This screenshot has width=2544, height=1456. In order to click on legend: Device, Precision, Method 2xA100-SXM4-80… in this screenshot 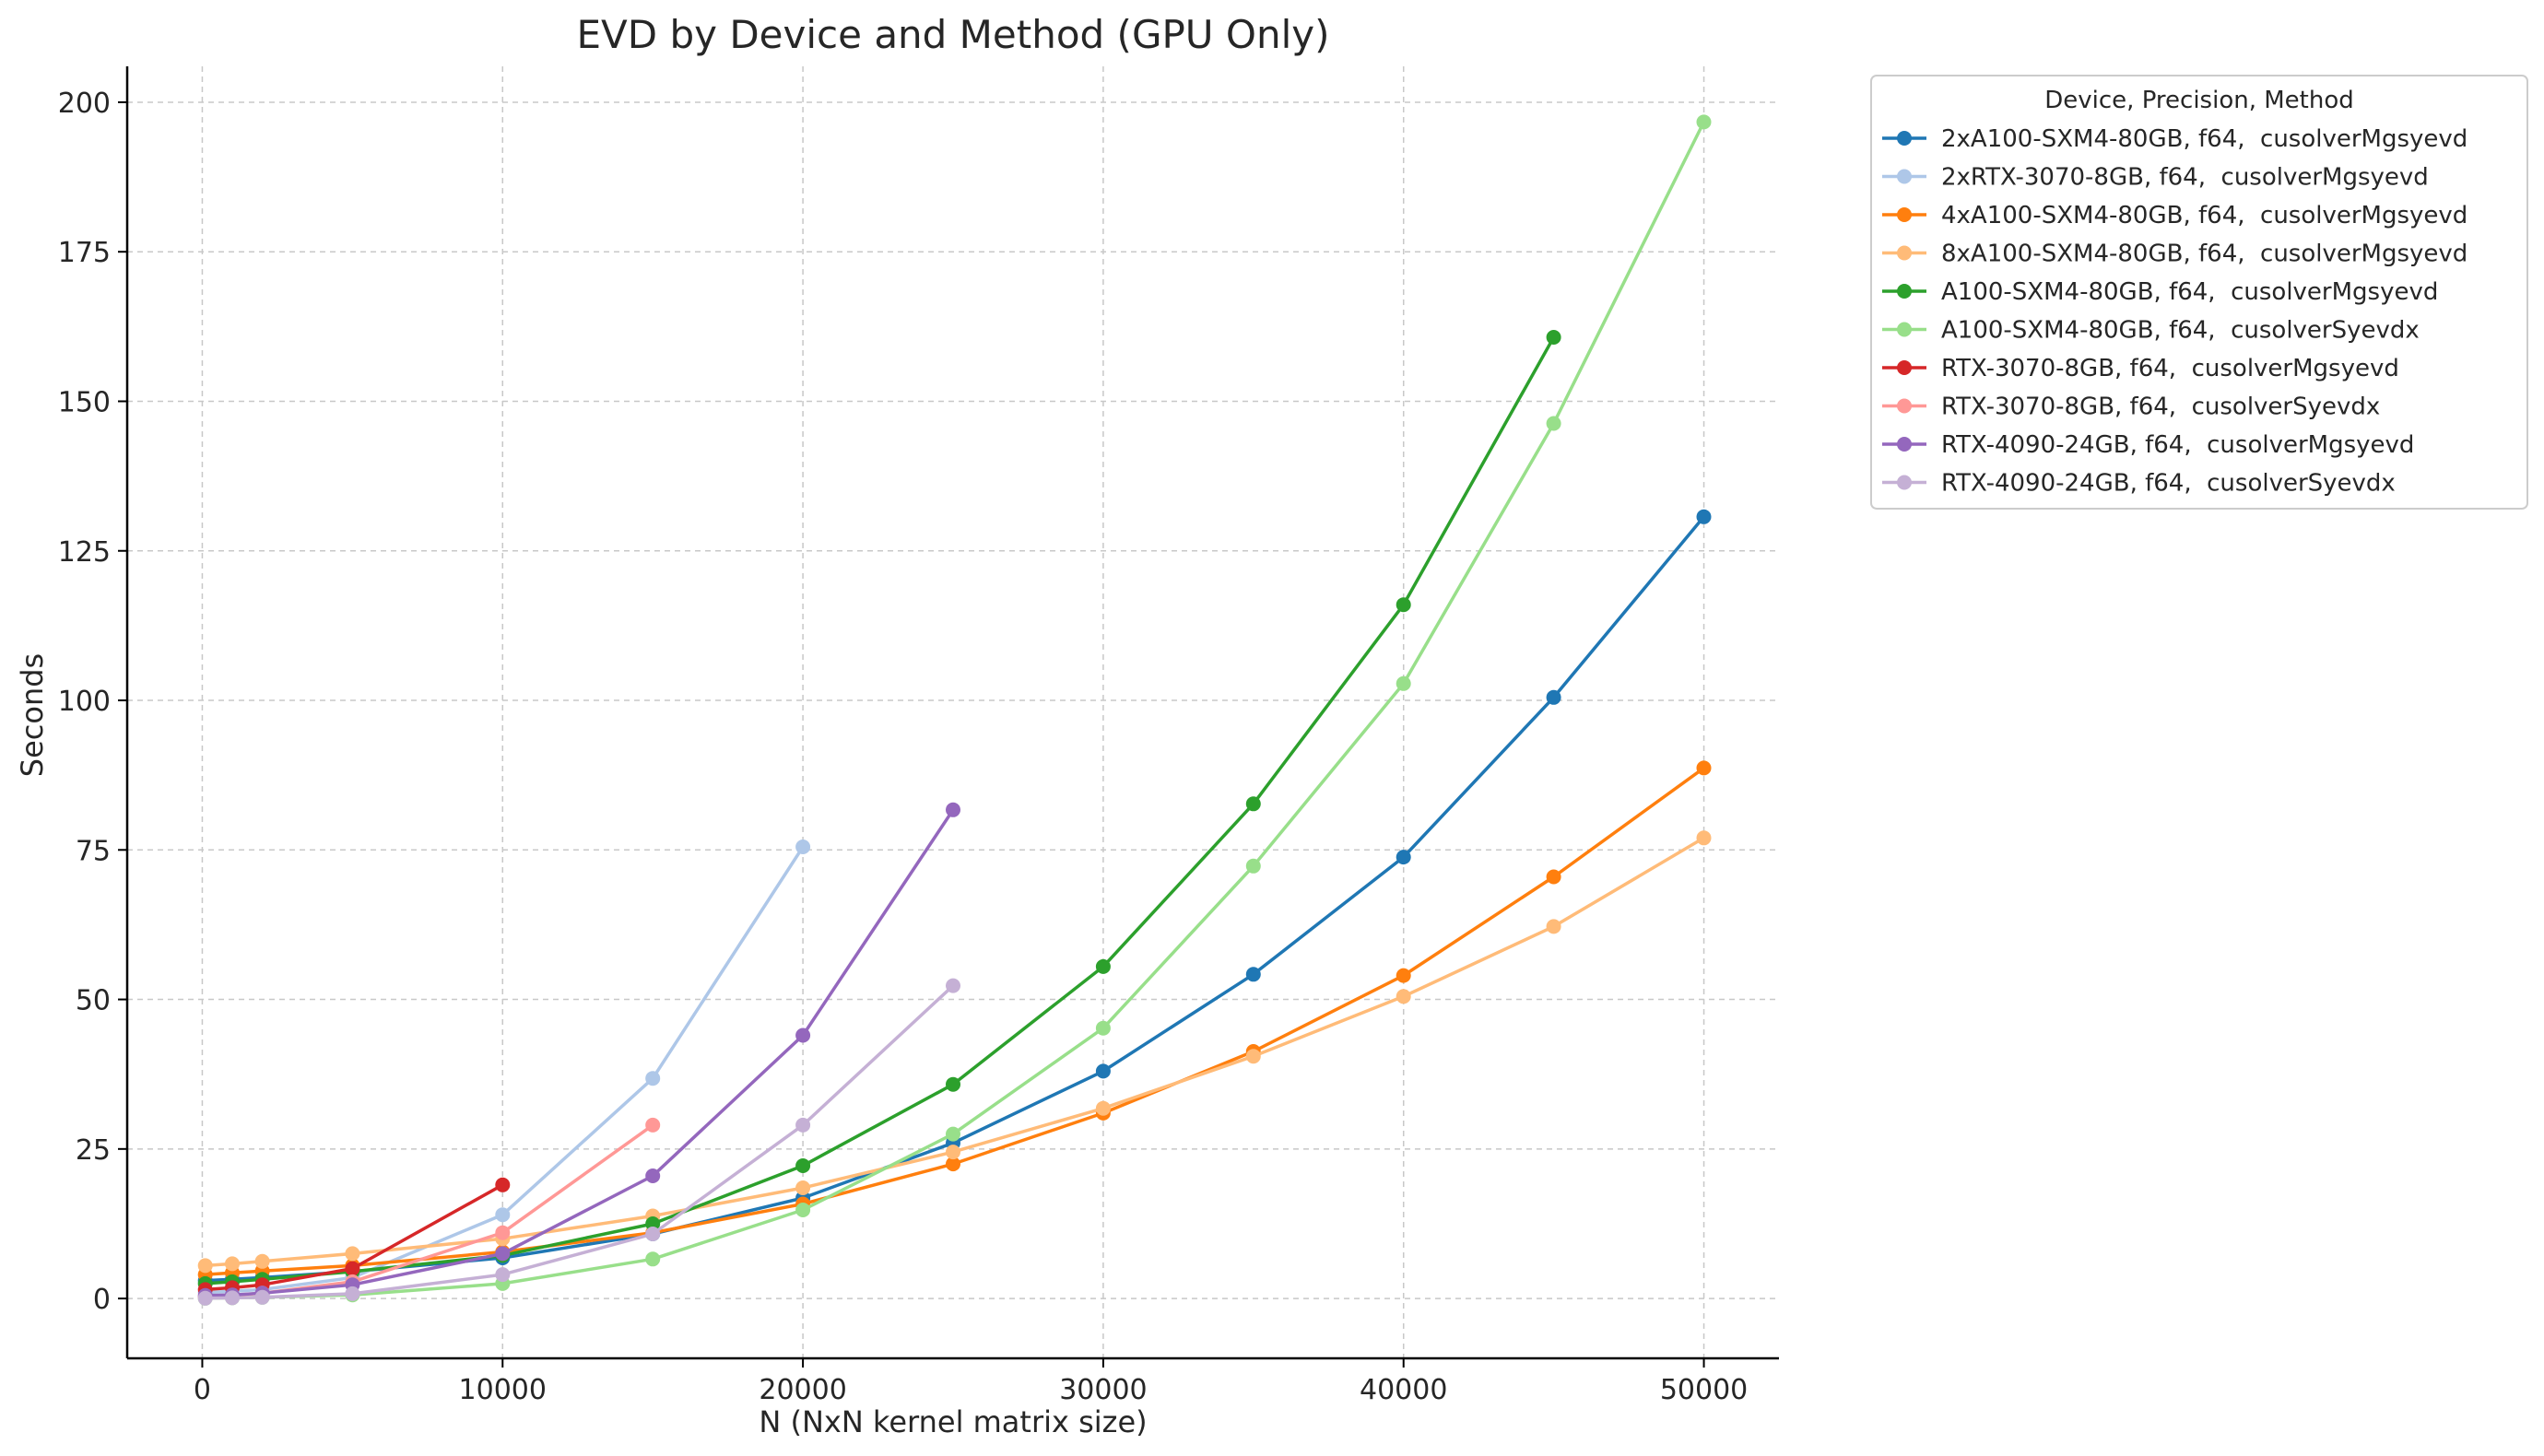, I will do `click(2199, 292)`.